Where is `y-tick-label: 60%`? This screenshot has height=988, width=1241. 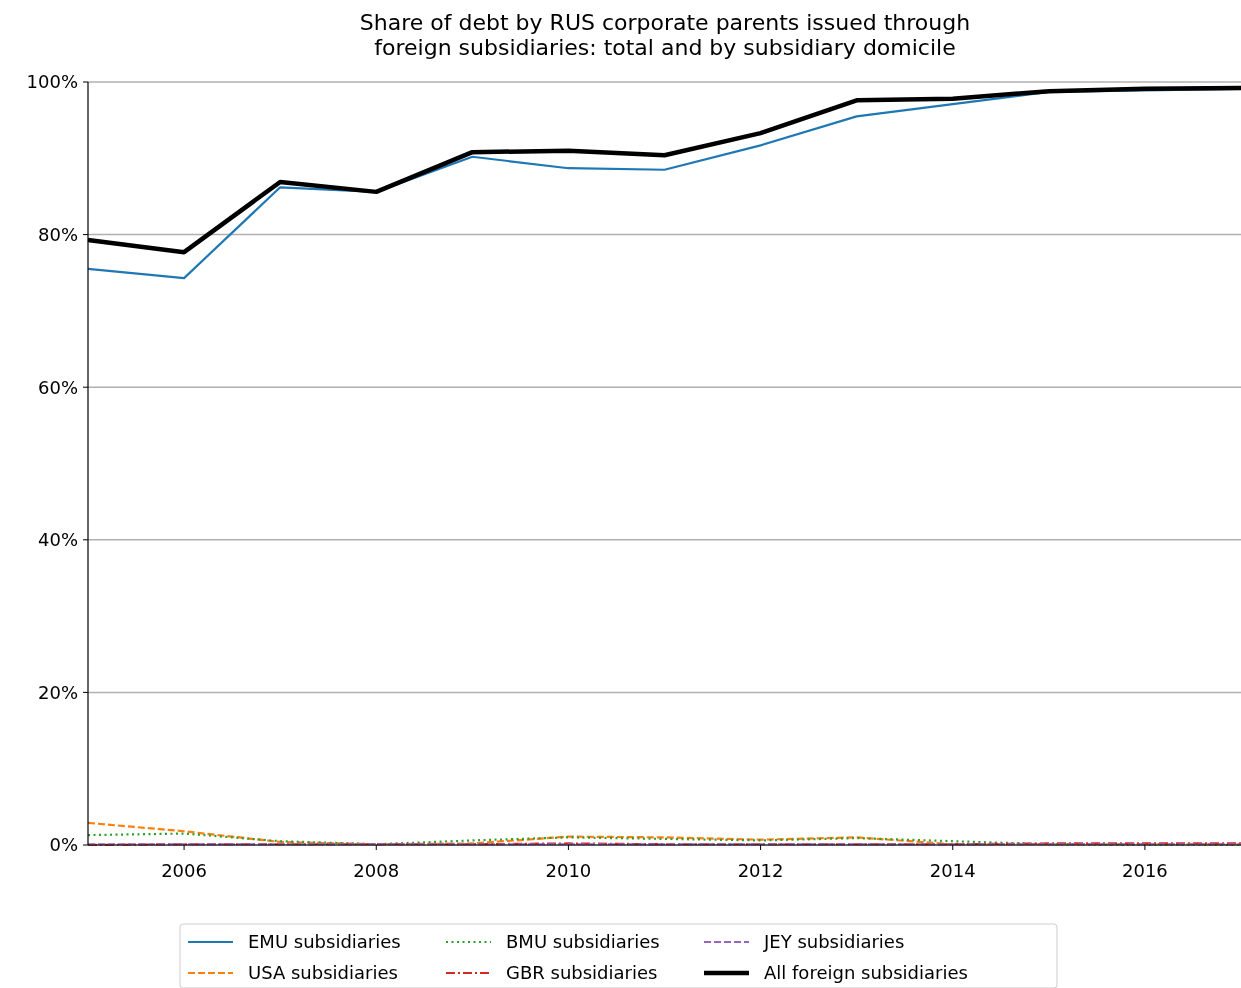 y-tick-label: 60% is located at coordinates (57, 387).